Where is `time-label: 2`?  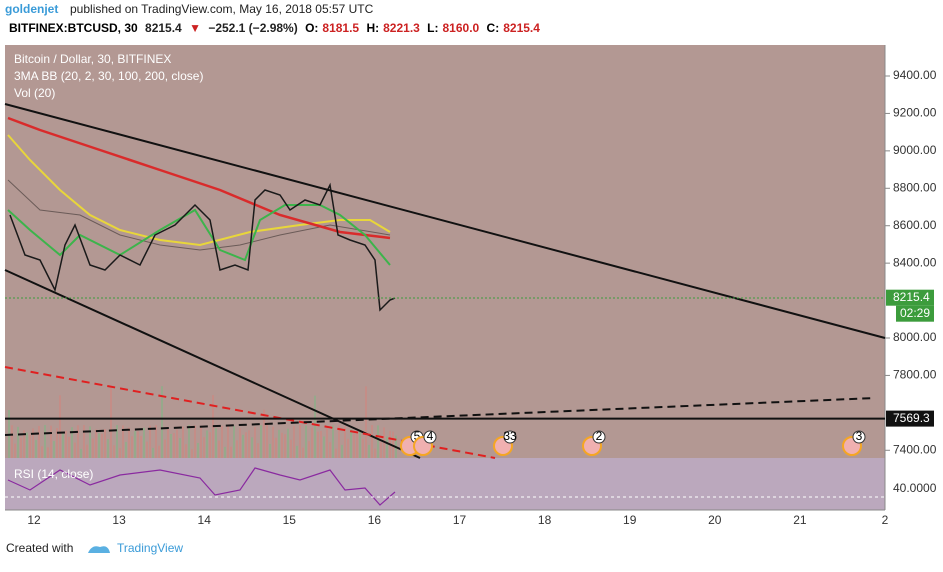 time-label: 2 is located at coordinates (885, 520).